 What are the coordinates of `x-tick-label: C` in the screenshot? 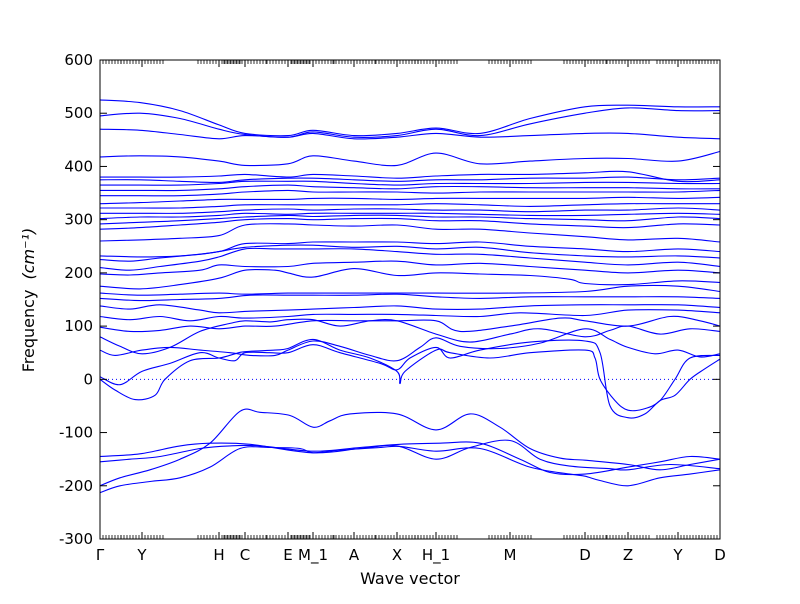 It's located at (245, 555).